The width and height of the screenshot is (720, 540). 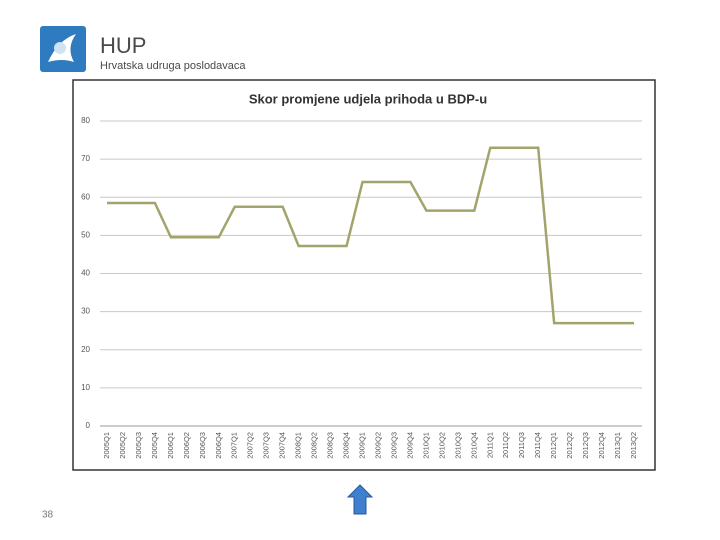 What do you see at coordinates (85, 120) in the screenshot?
I see `y-tick-label: 80` at bounding box center [85, 120].